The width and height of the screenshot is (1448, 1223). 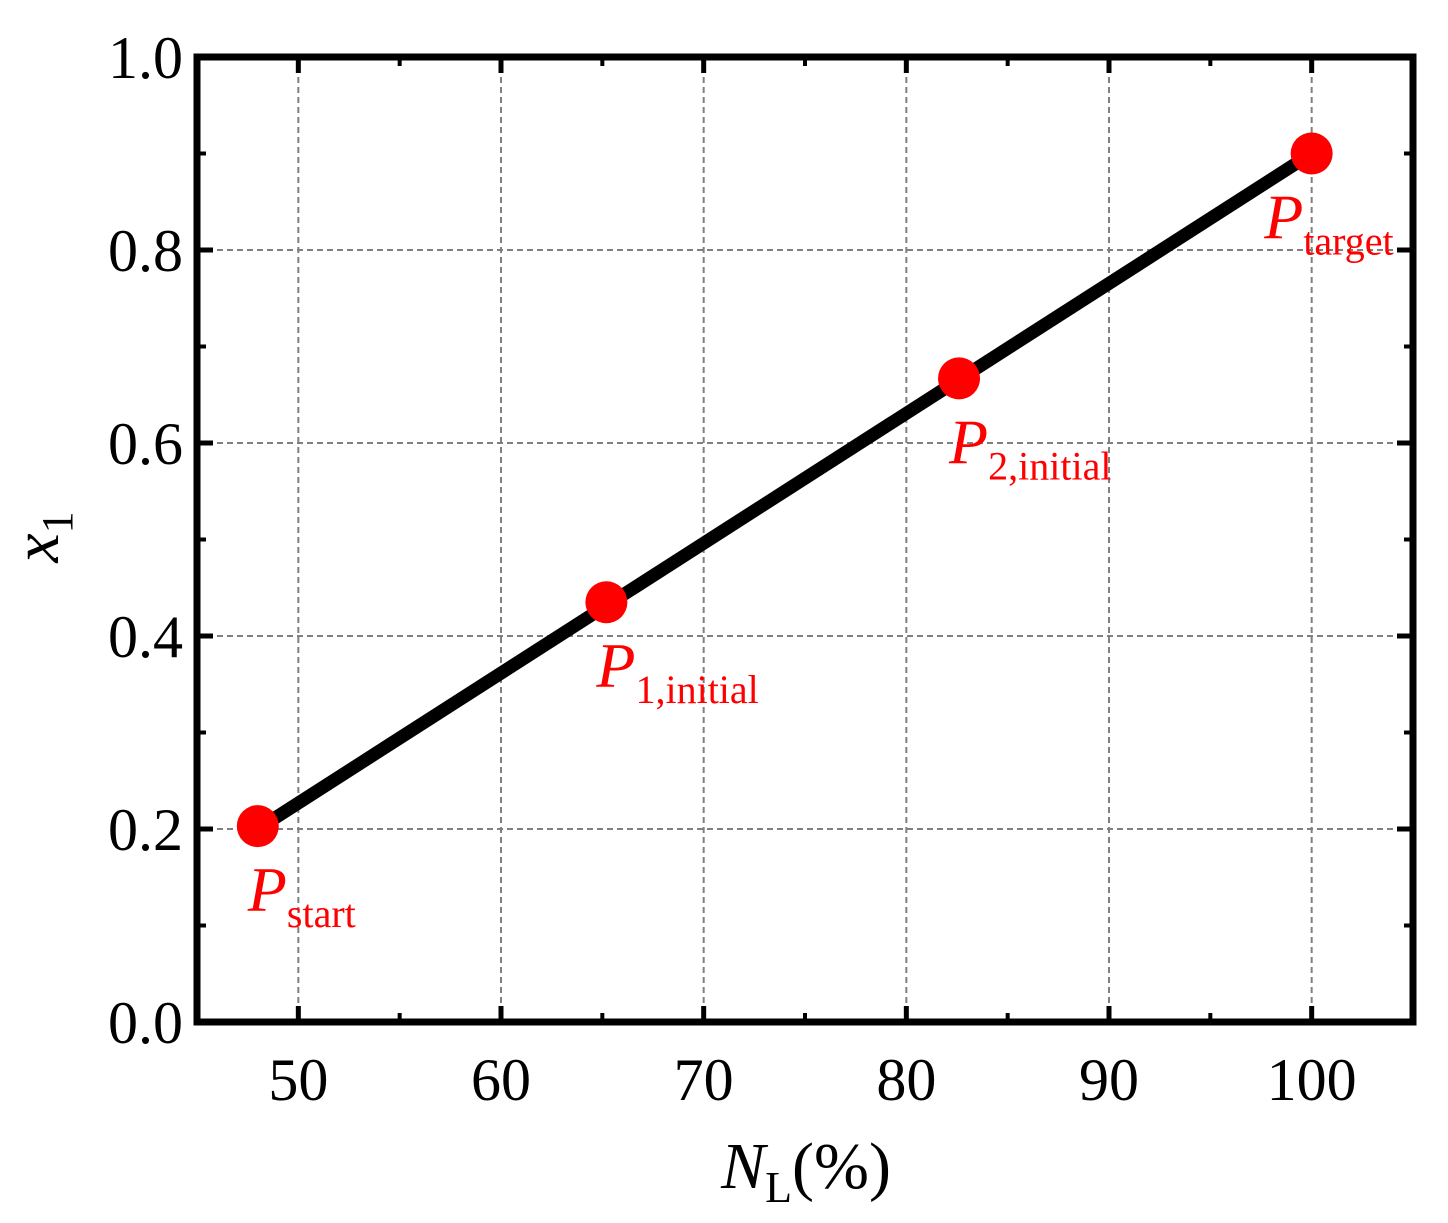 What do you see at coordinates (1049, 465) in the screenshot?
I see `point-label-sub: 2,initial` at bounding box center [1049, 465].